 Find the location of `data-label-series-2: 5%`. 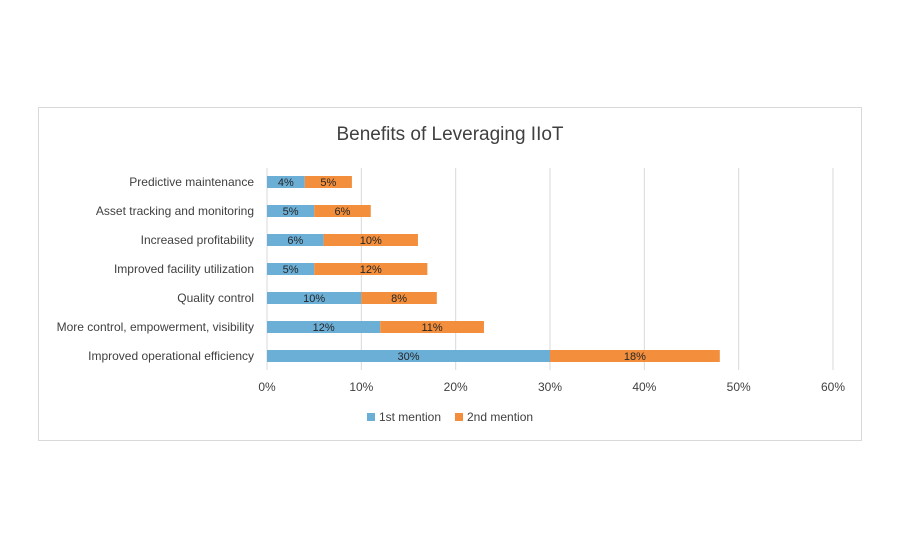

data-label-series-2: 5% is located at coordinates (328, 183).